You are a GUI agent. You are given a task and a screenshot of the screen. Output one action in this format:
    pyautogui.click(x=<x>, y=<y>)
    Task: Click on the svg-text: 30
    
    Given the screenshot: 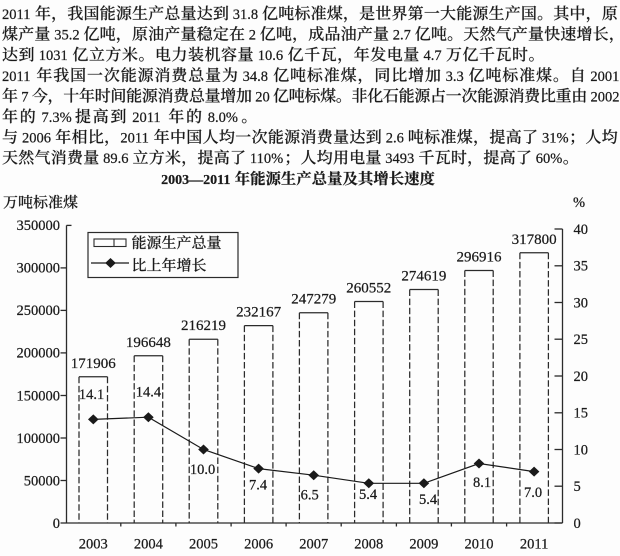 What is the action you would take?
    pyautogui.click(x=581, y=303)
    